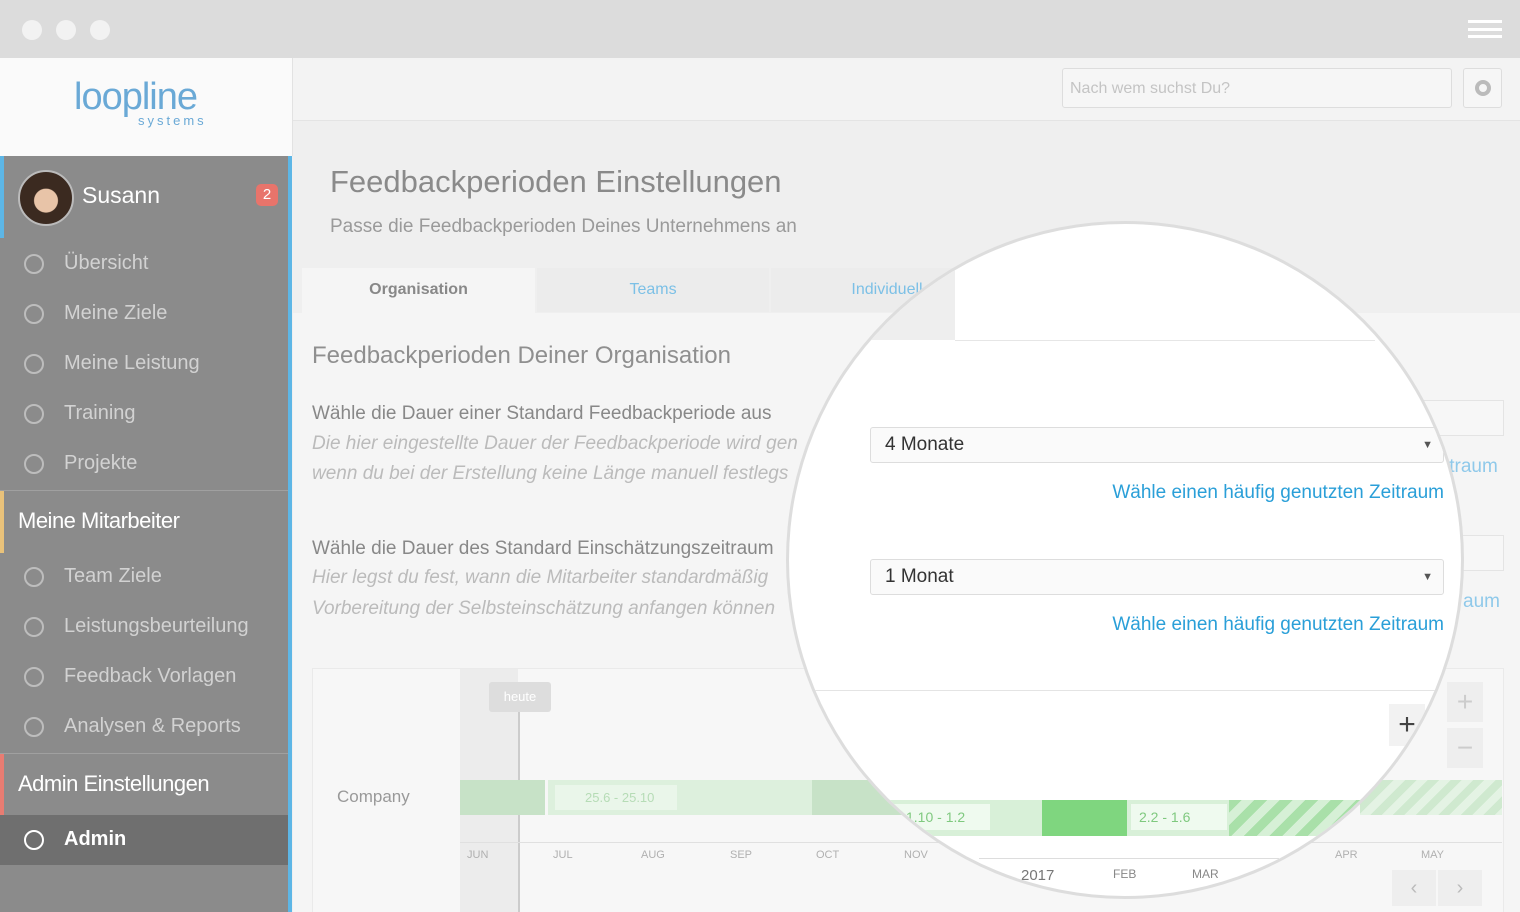 Image resolution: width=1520 pixels, height=912 pixels. Describe the element at coordinates (942, 817) in the screenshot. I see `period-label: 1.10 - 1.2` at that location.